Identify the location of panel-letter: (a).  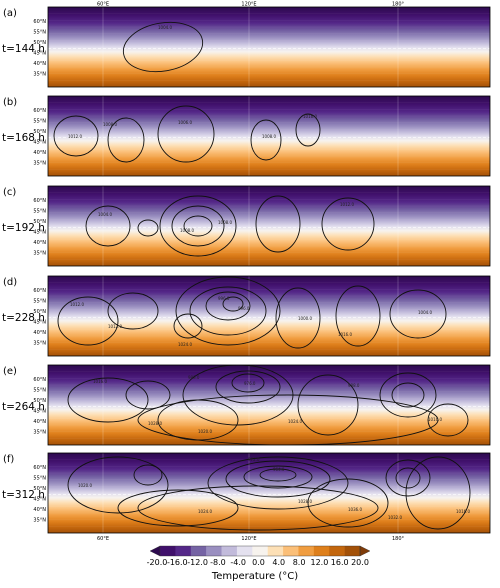
(10, 13).